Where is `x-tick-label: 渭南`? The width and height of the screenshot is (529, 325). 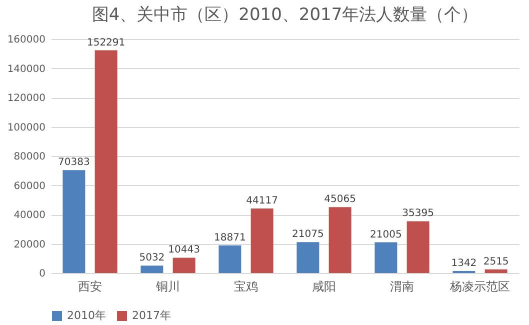 x-tick-label: 渭南 is located at coordinates (402, 287).